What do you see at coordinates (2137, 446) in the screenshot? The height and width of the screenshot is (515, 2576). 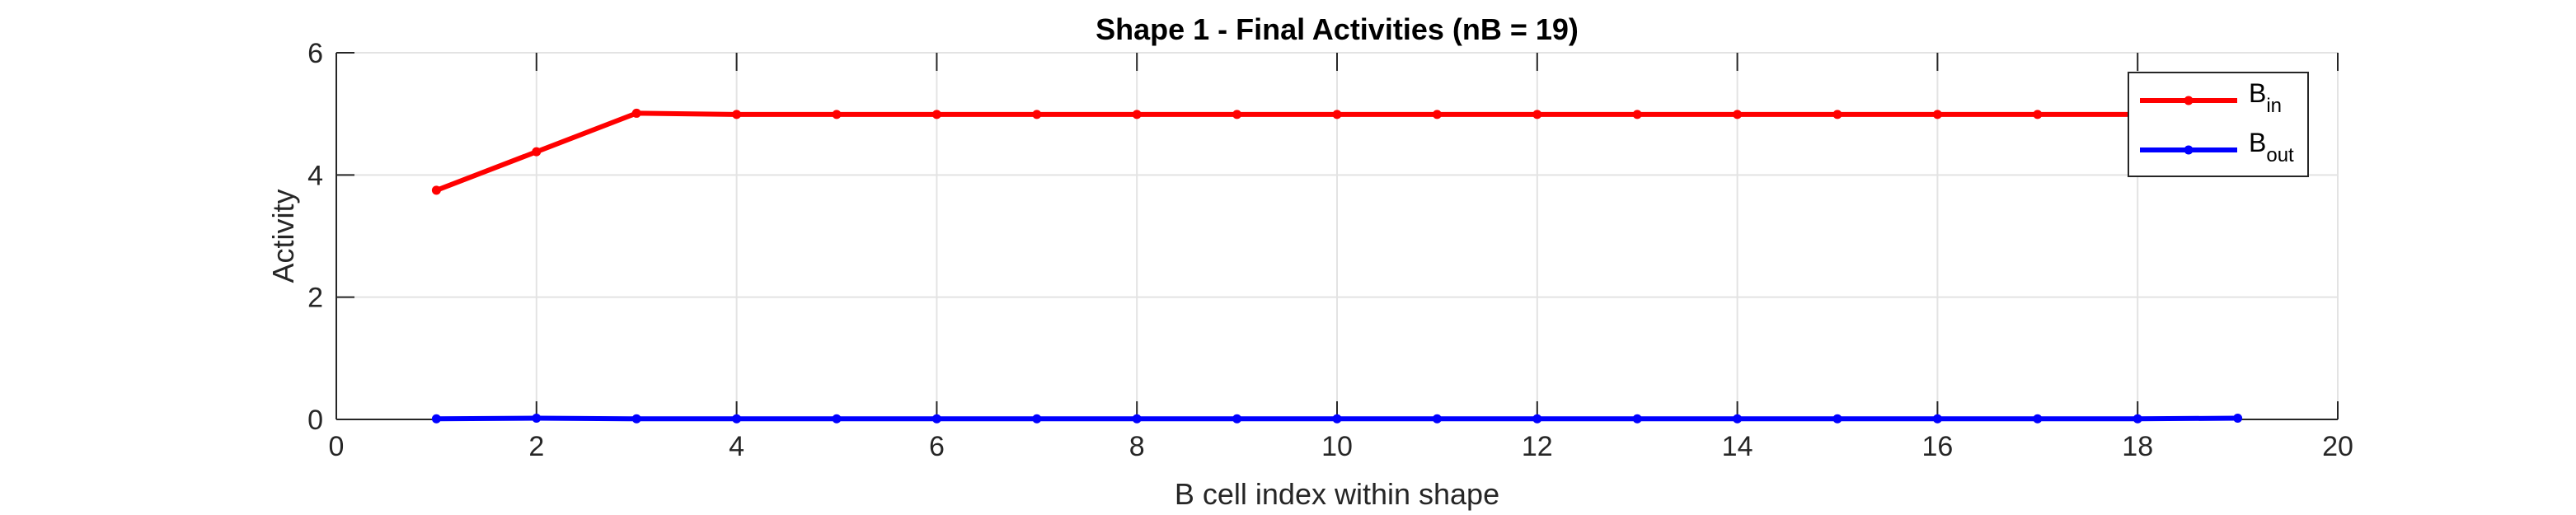 I see `x-tick-label: 18` at bounding box center [2137, 446].